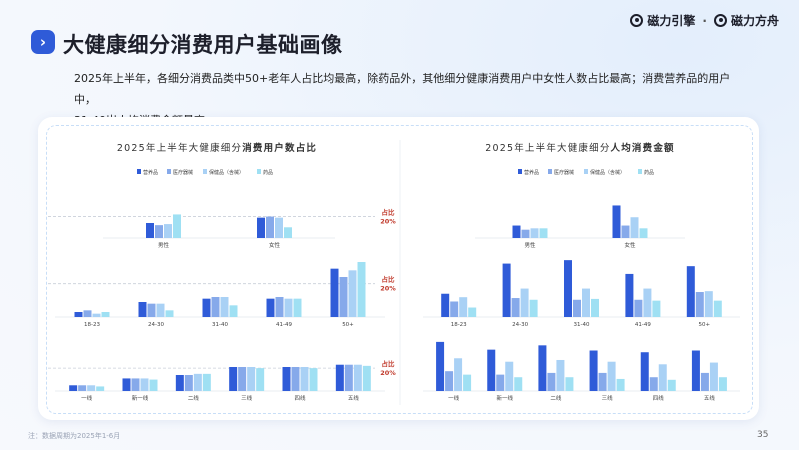 This screenshot has height=450, width=799. What do you see at coordinates (354, 398) in the screenshot?
I see `users-share-city_tier-tick-label: 五线` at bounding box center [354, 398].